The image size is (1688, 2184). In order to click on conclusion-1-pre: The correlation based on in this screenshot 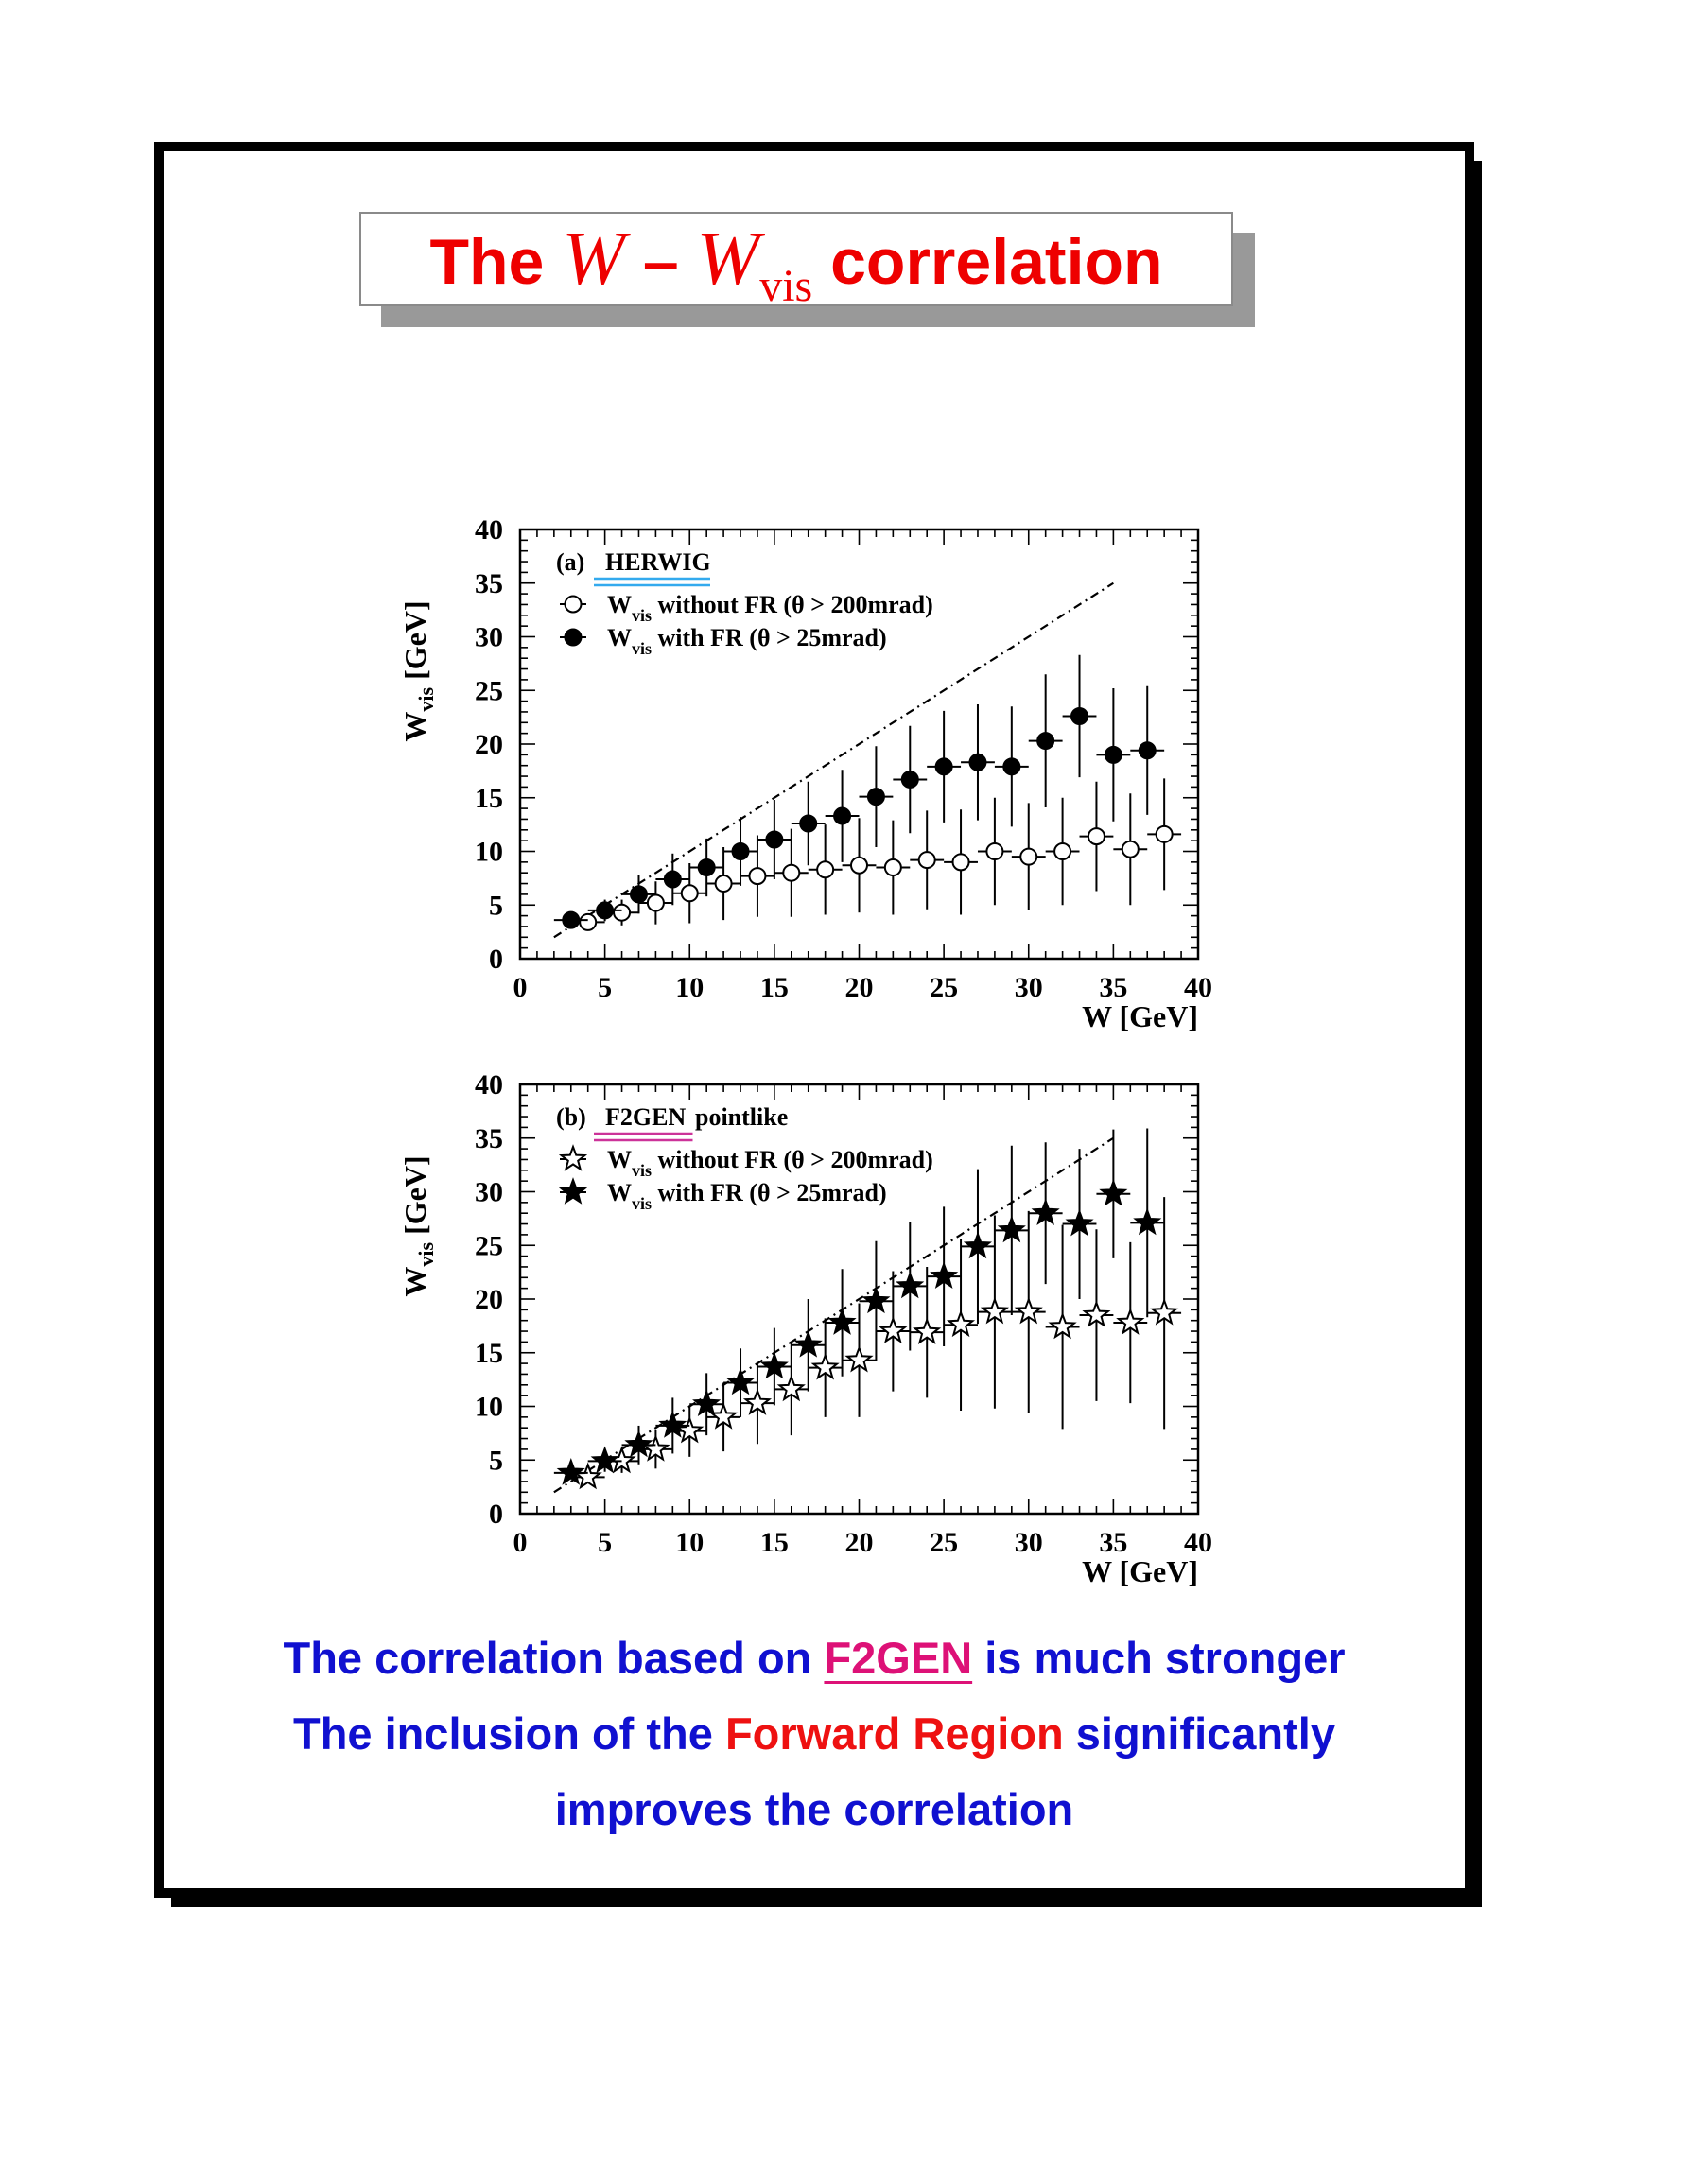, I will do `click(547, 1658)`.